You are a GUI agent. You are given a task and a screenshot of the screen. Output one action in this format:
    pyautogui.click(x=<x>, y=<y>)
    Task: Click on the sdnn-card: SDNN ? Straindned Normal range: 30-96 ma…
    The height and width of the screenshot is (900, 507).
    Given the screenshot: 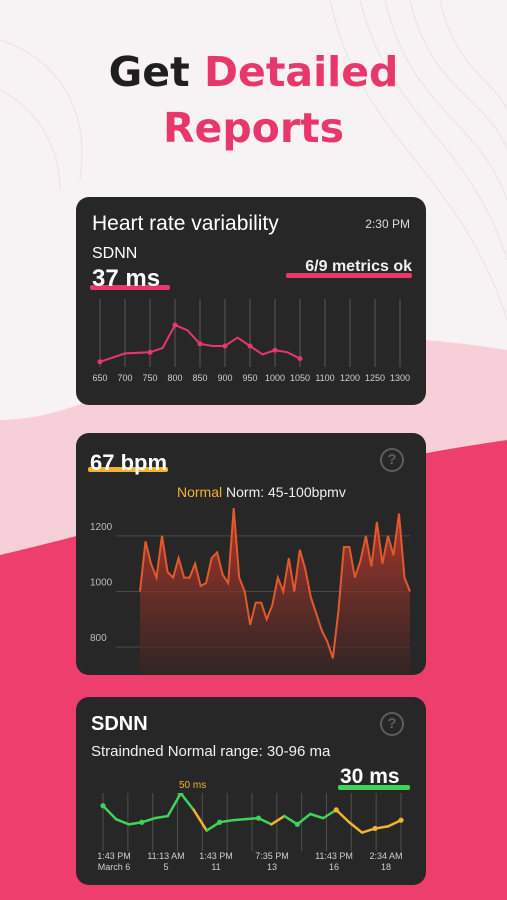 What is the action you would take?
    pyautogui.click(x=251, y=791)
    